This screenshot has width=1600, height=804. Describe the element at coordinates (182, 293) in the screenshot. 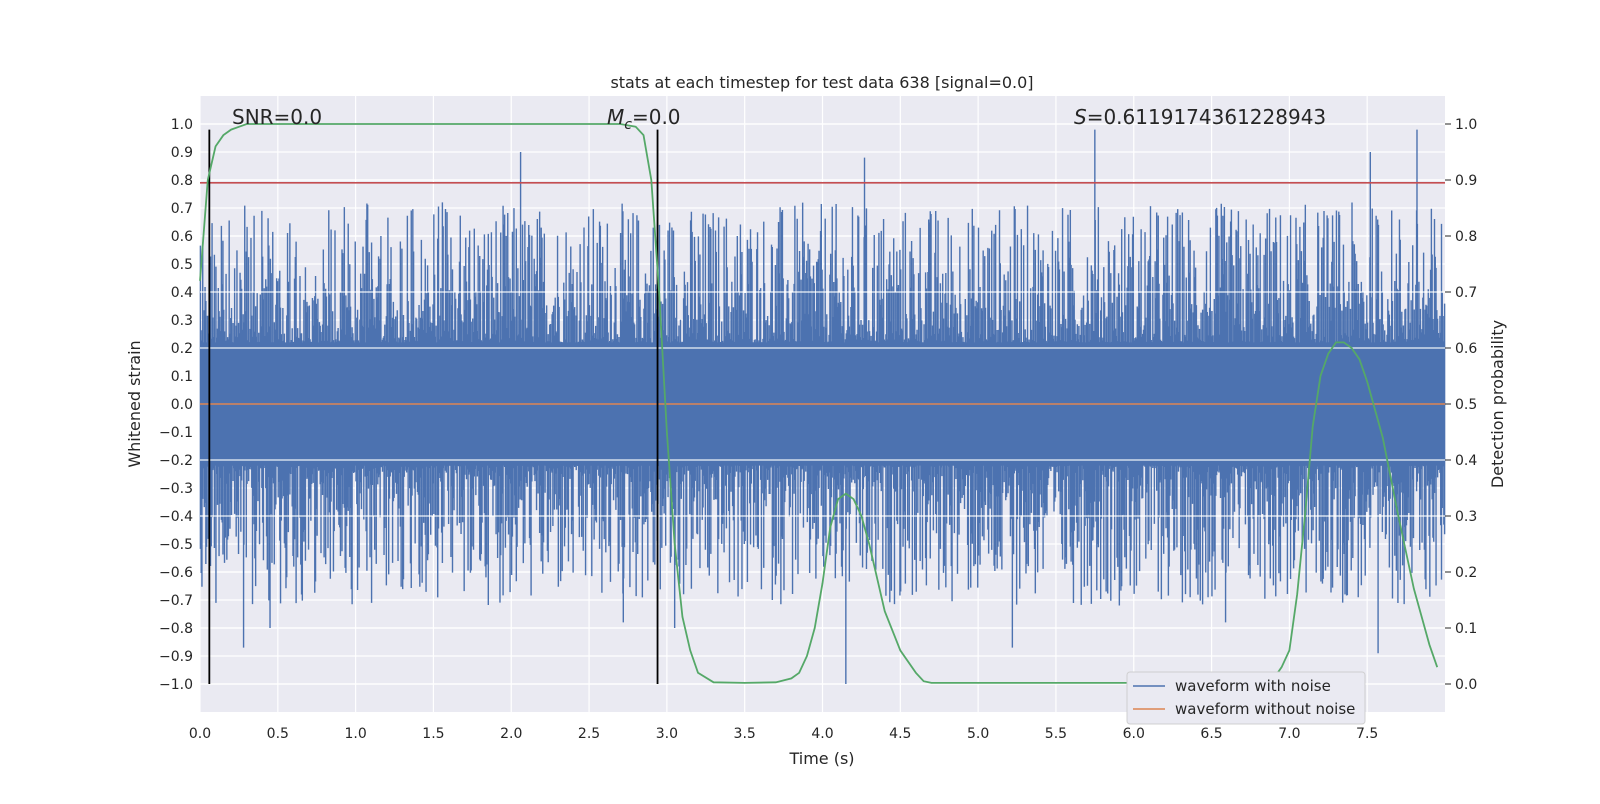

I see `y-tick-label: 0.4` at that location.